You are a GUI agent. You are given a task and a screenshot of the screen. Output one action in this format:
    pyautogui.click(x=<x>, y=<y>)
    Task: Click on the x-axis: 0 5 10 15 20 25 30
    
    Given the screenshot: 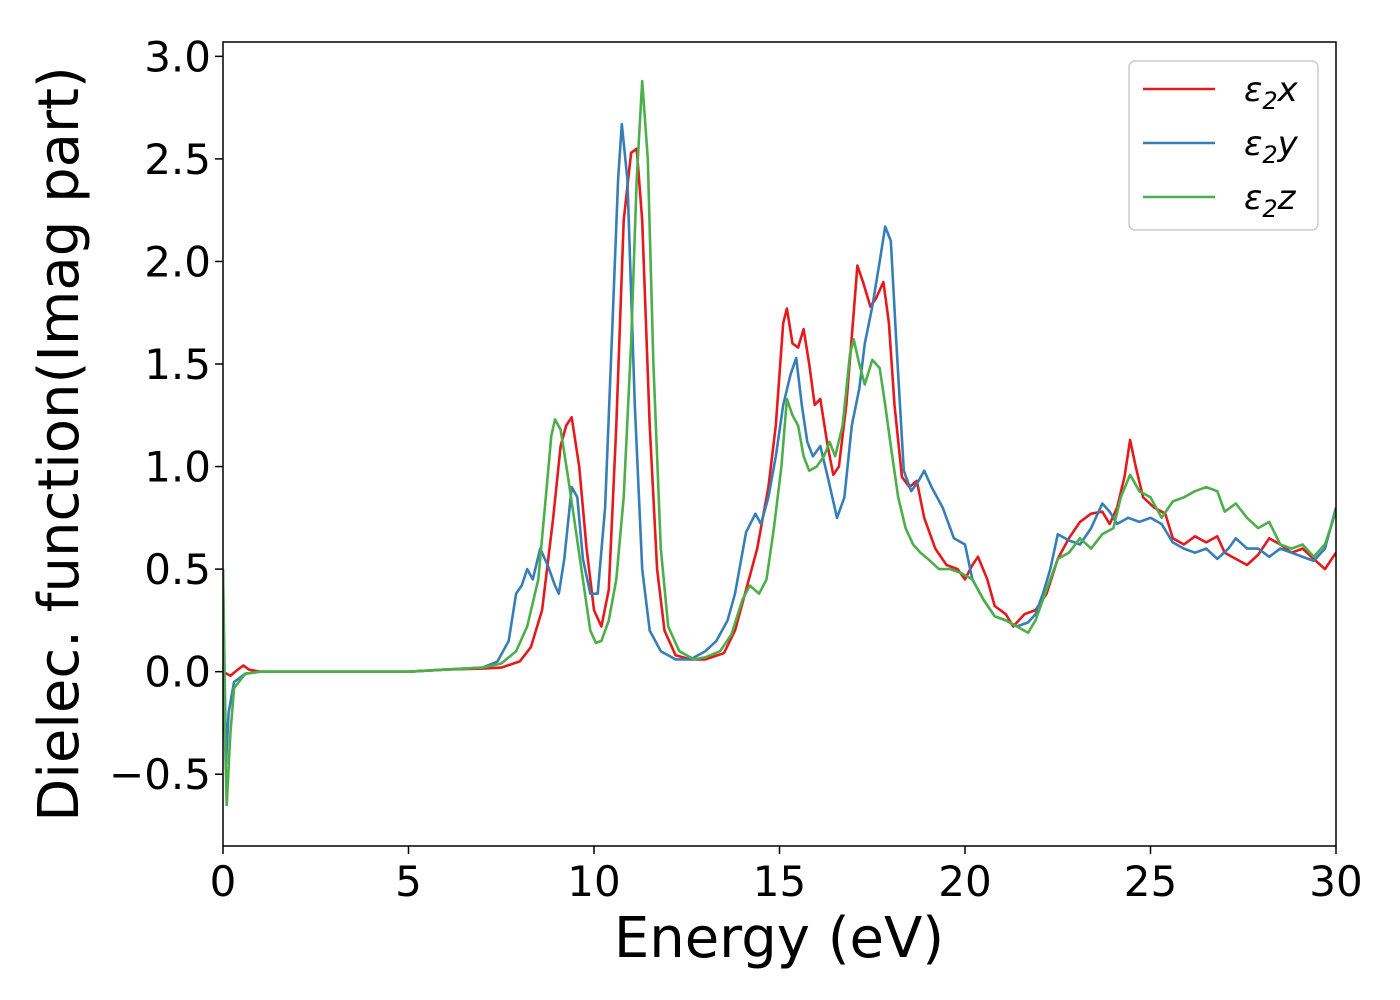 What is the action you would take?
    pyautogui.click(x=786, y=876)
    